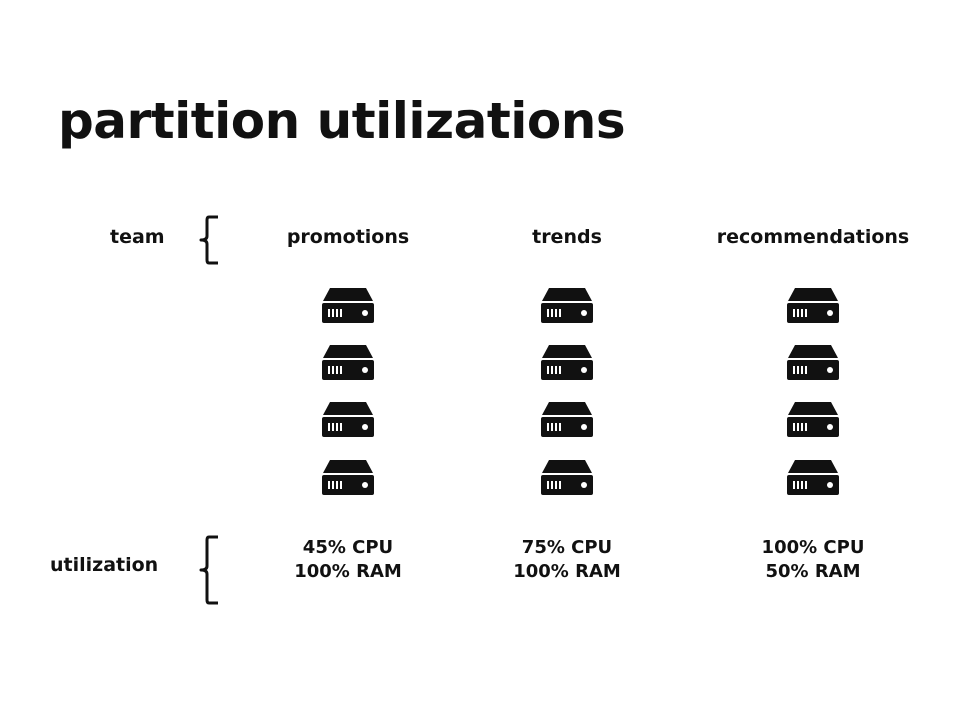  Describe the element at coordinates (348, 237) in the screenshot. I see `team-name: promotions` at that location.